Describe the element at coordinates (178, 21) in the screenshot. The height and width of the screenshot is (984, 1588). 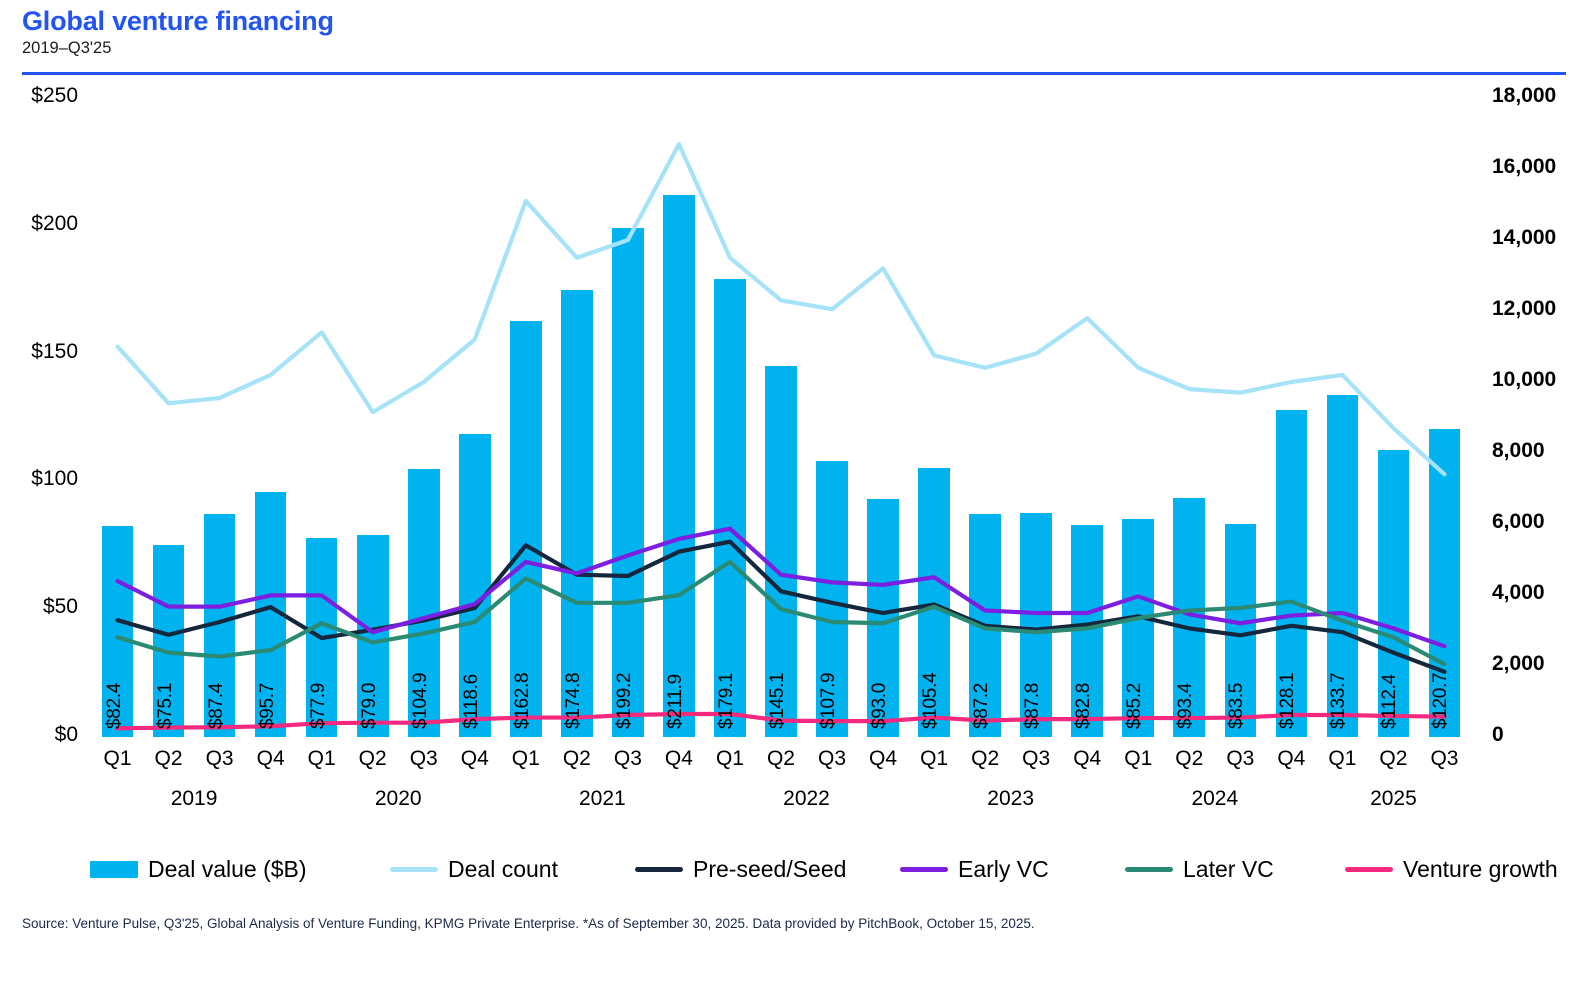
I see `page-title: Global venture financing` at that location.